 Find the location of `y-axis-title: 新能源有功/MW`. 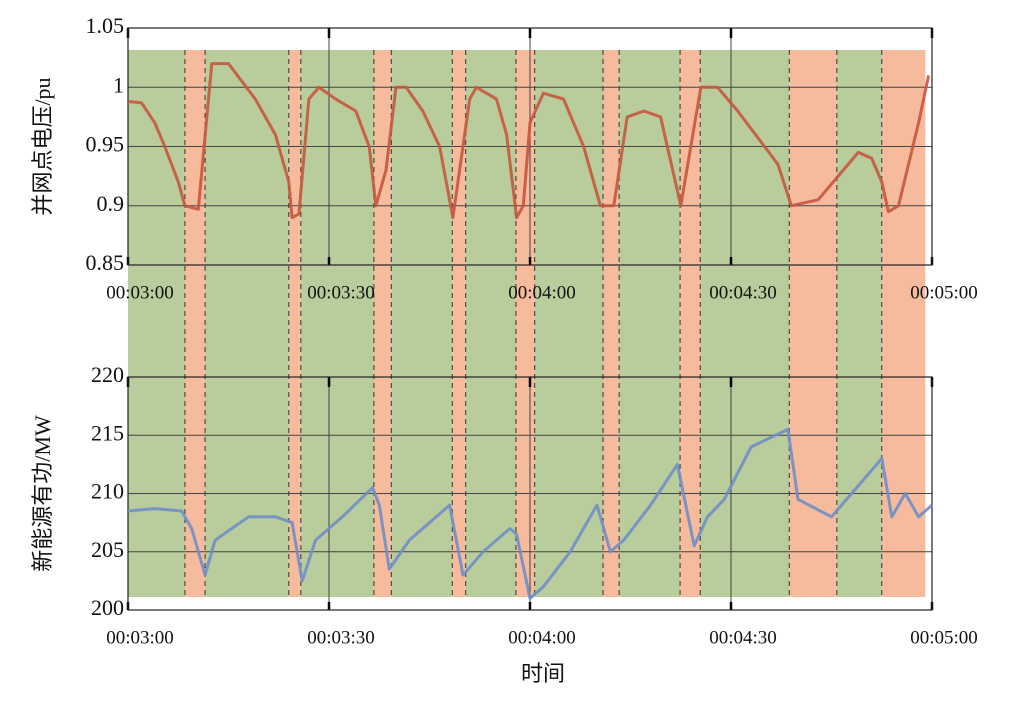

y-axis-title: 新能源有功/MW is located at coordinates (42, 493).